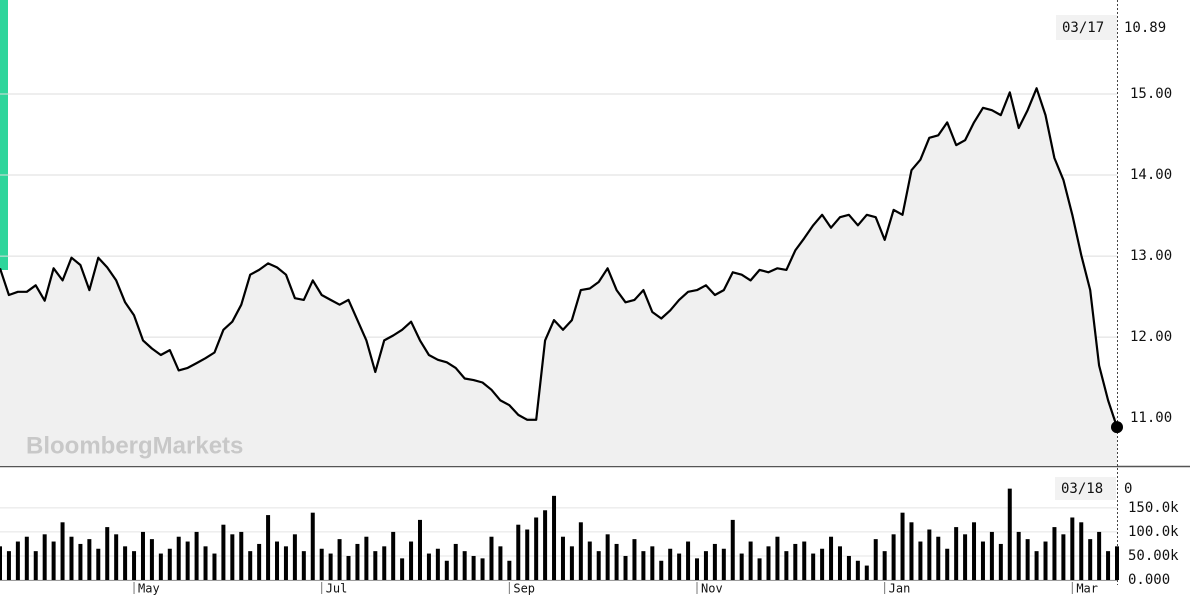 The width and height of the screenshot is (1190, 600). Describe the element at coordinates (1128, 489) in the screenshot. I see `crosshair-value: 0` at that location.